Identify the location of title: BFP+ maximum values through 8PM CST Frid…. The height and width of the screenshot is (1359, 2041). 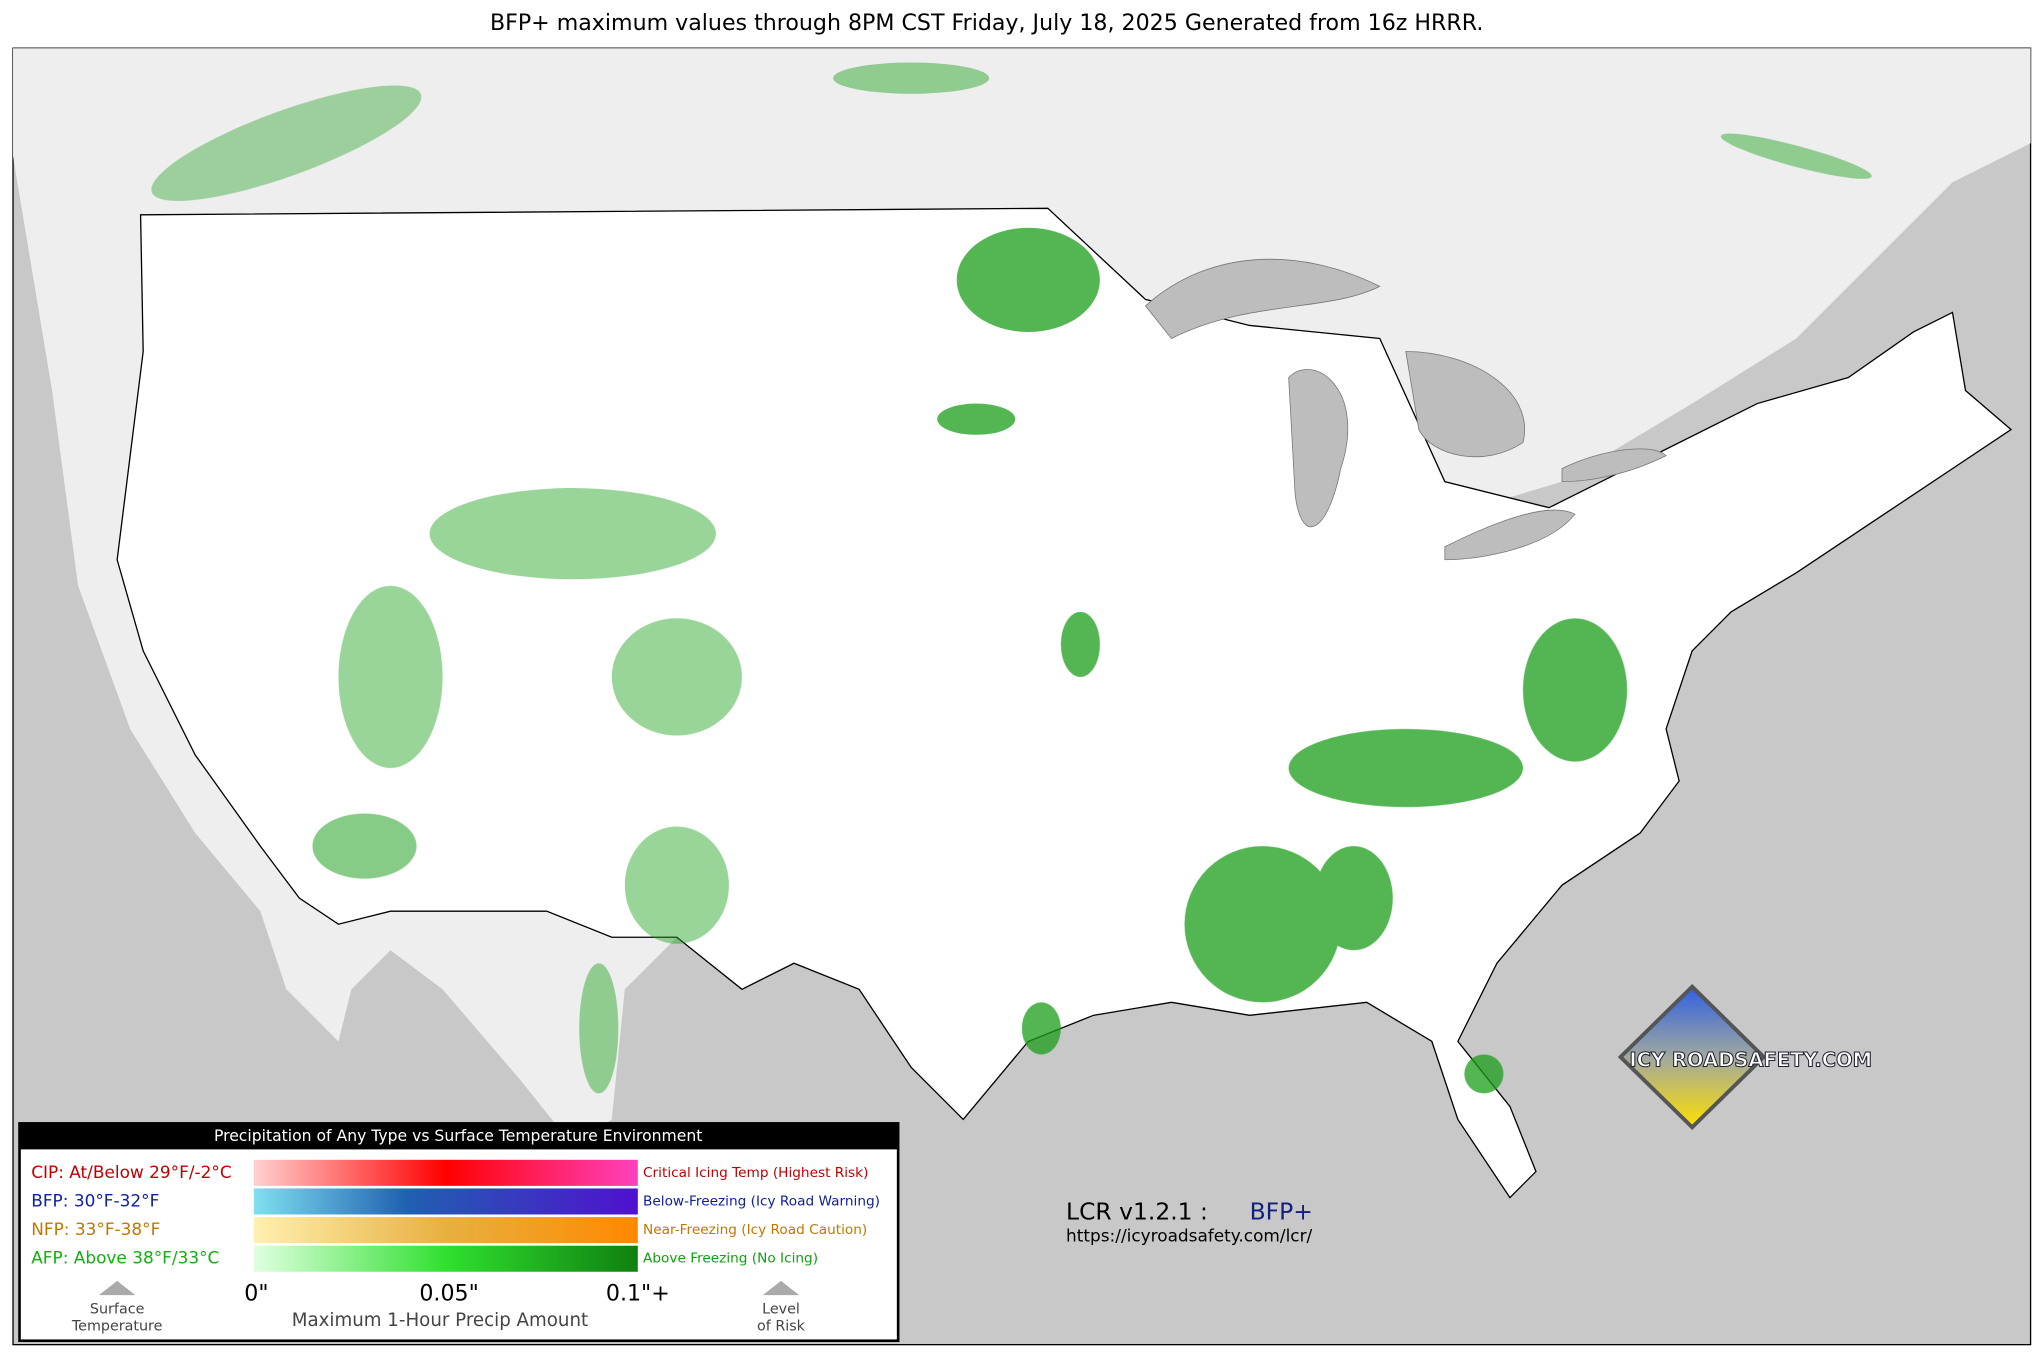
(986, 23).